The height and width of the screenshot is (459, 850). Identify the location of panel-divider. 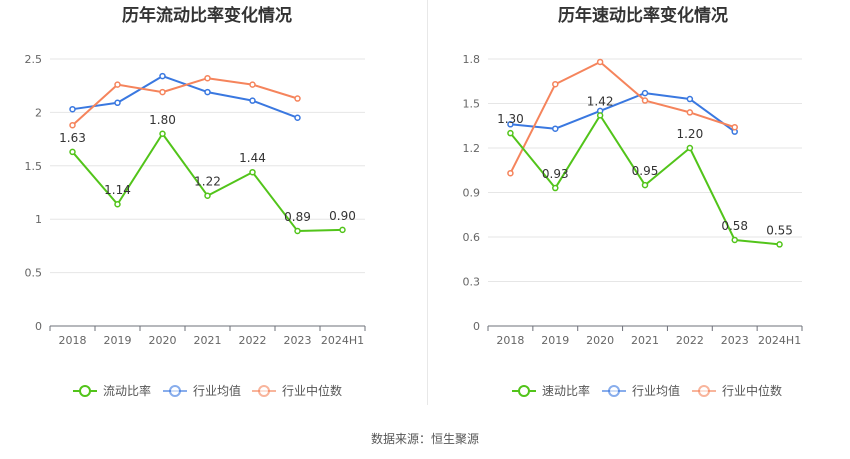
(427, 202).